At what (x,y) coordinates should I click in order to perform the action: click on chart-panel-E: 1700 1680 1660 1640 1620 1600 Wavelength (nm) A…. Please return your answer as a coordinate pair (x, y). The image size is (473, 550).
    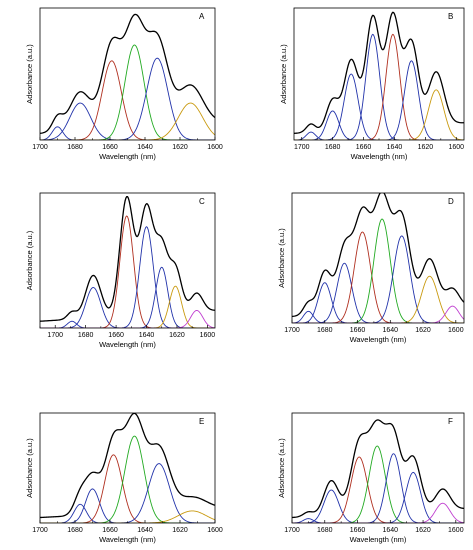
    Looking at the image, I should click on (124, 478).